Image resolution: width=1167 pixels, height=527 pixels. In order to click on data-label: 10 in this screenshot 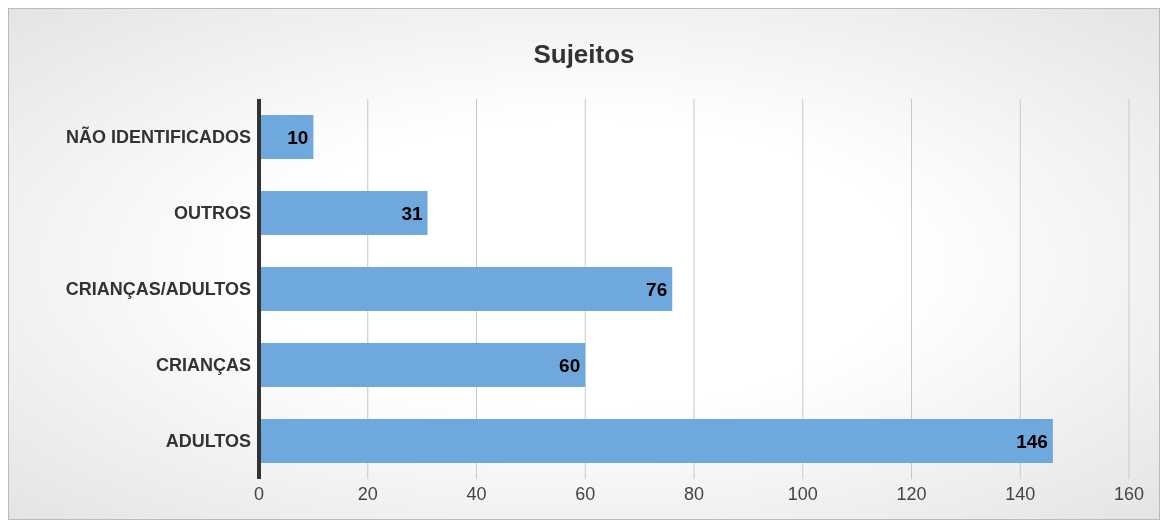, I will do `click(298, 137)`.